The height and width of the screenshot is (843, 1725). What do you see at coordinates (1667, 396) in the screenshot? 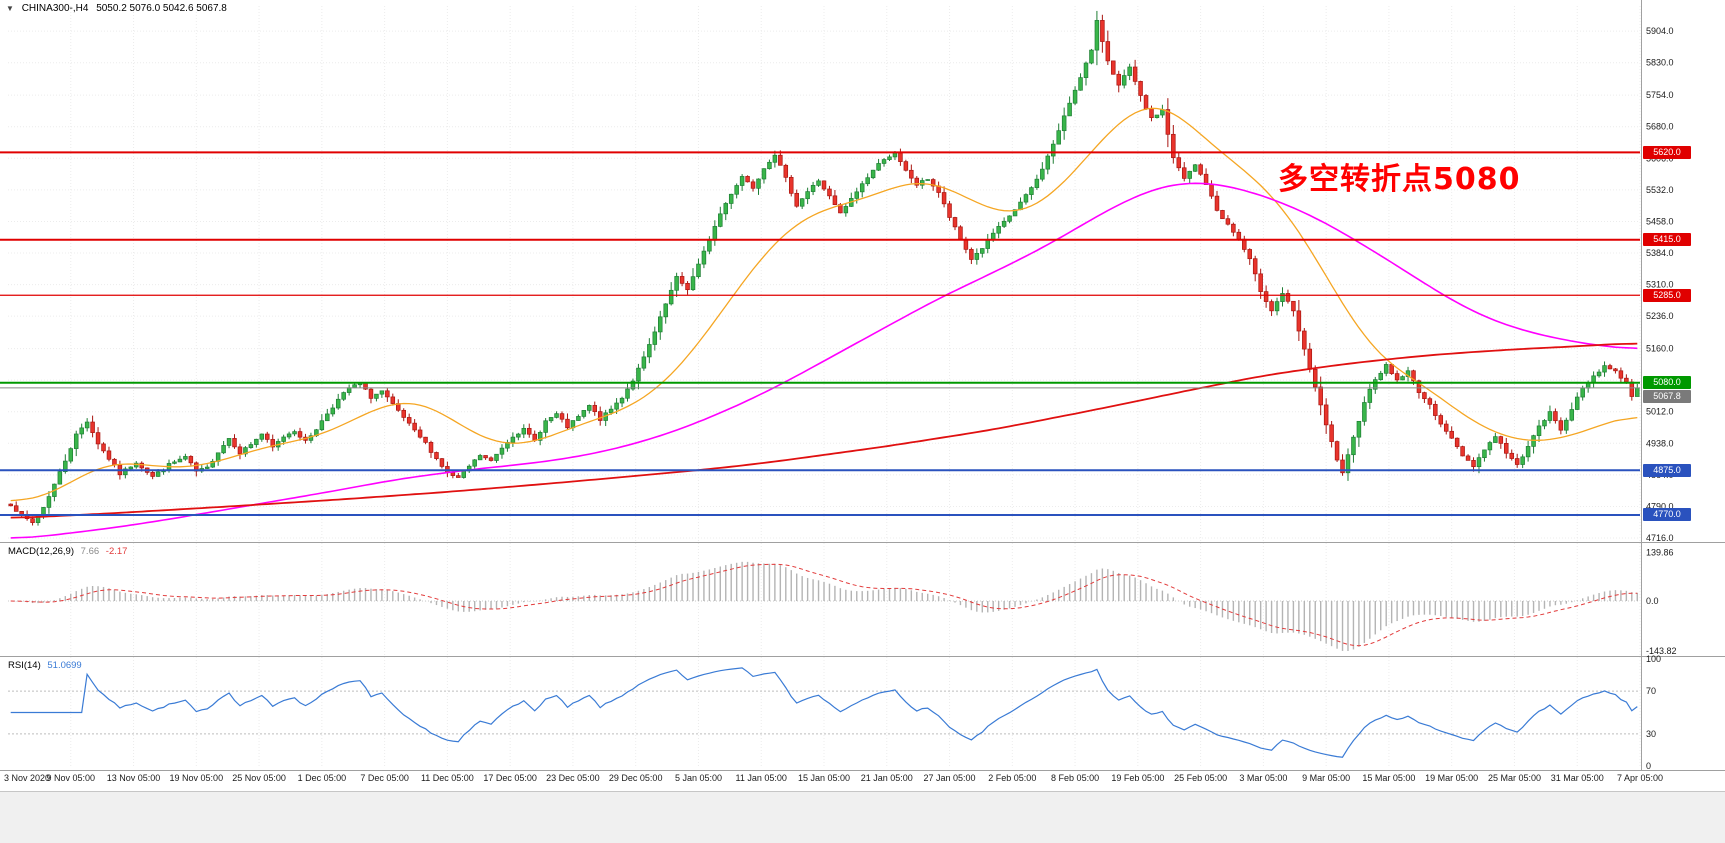
I see `price-tag-5067.8: 5067.8` at bounding box center [1667, 396].